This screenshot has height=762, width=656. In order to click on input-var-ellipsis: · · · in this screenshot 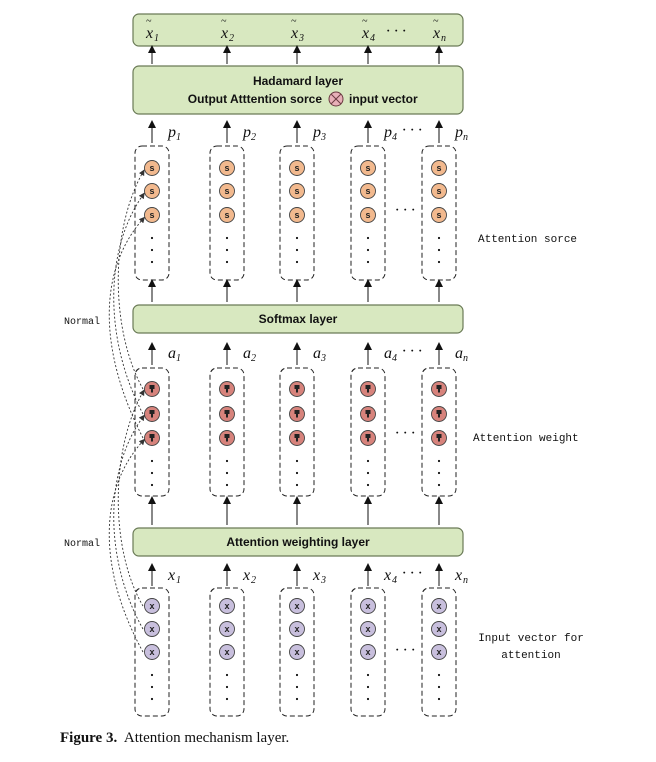, I will do `click(412, 573)`.